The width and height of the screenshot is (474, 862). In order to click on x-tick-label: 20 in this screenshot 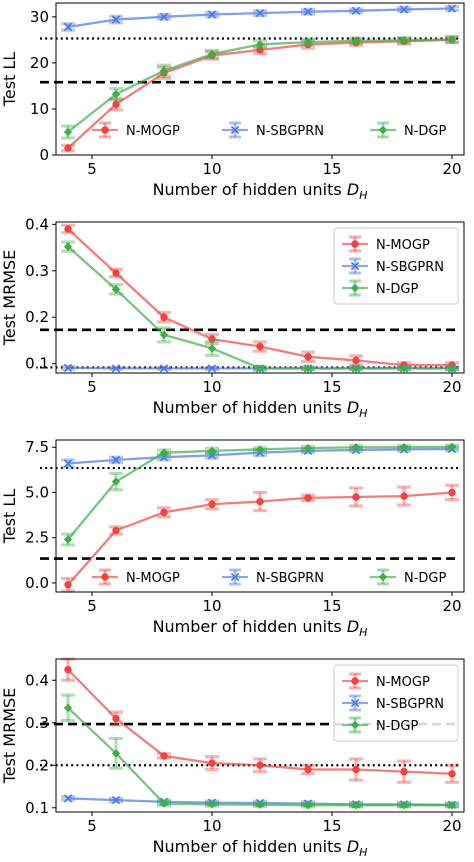, I will do `click(451, 169)`.